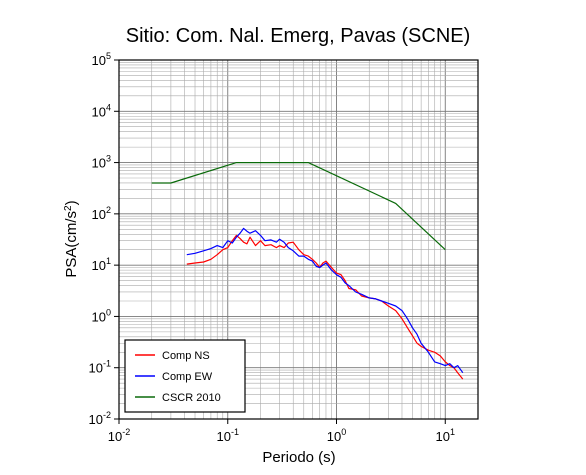 The image size is (586, 475). I want to click on x-axis-label: Periodo (s), so click(298, 457).